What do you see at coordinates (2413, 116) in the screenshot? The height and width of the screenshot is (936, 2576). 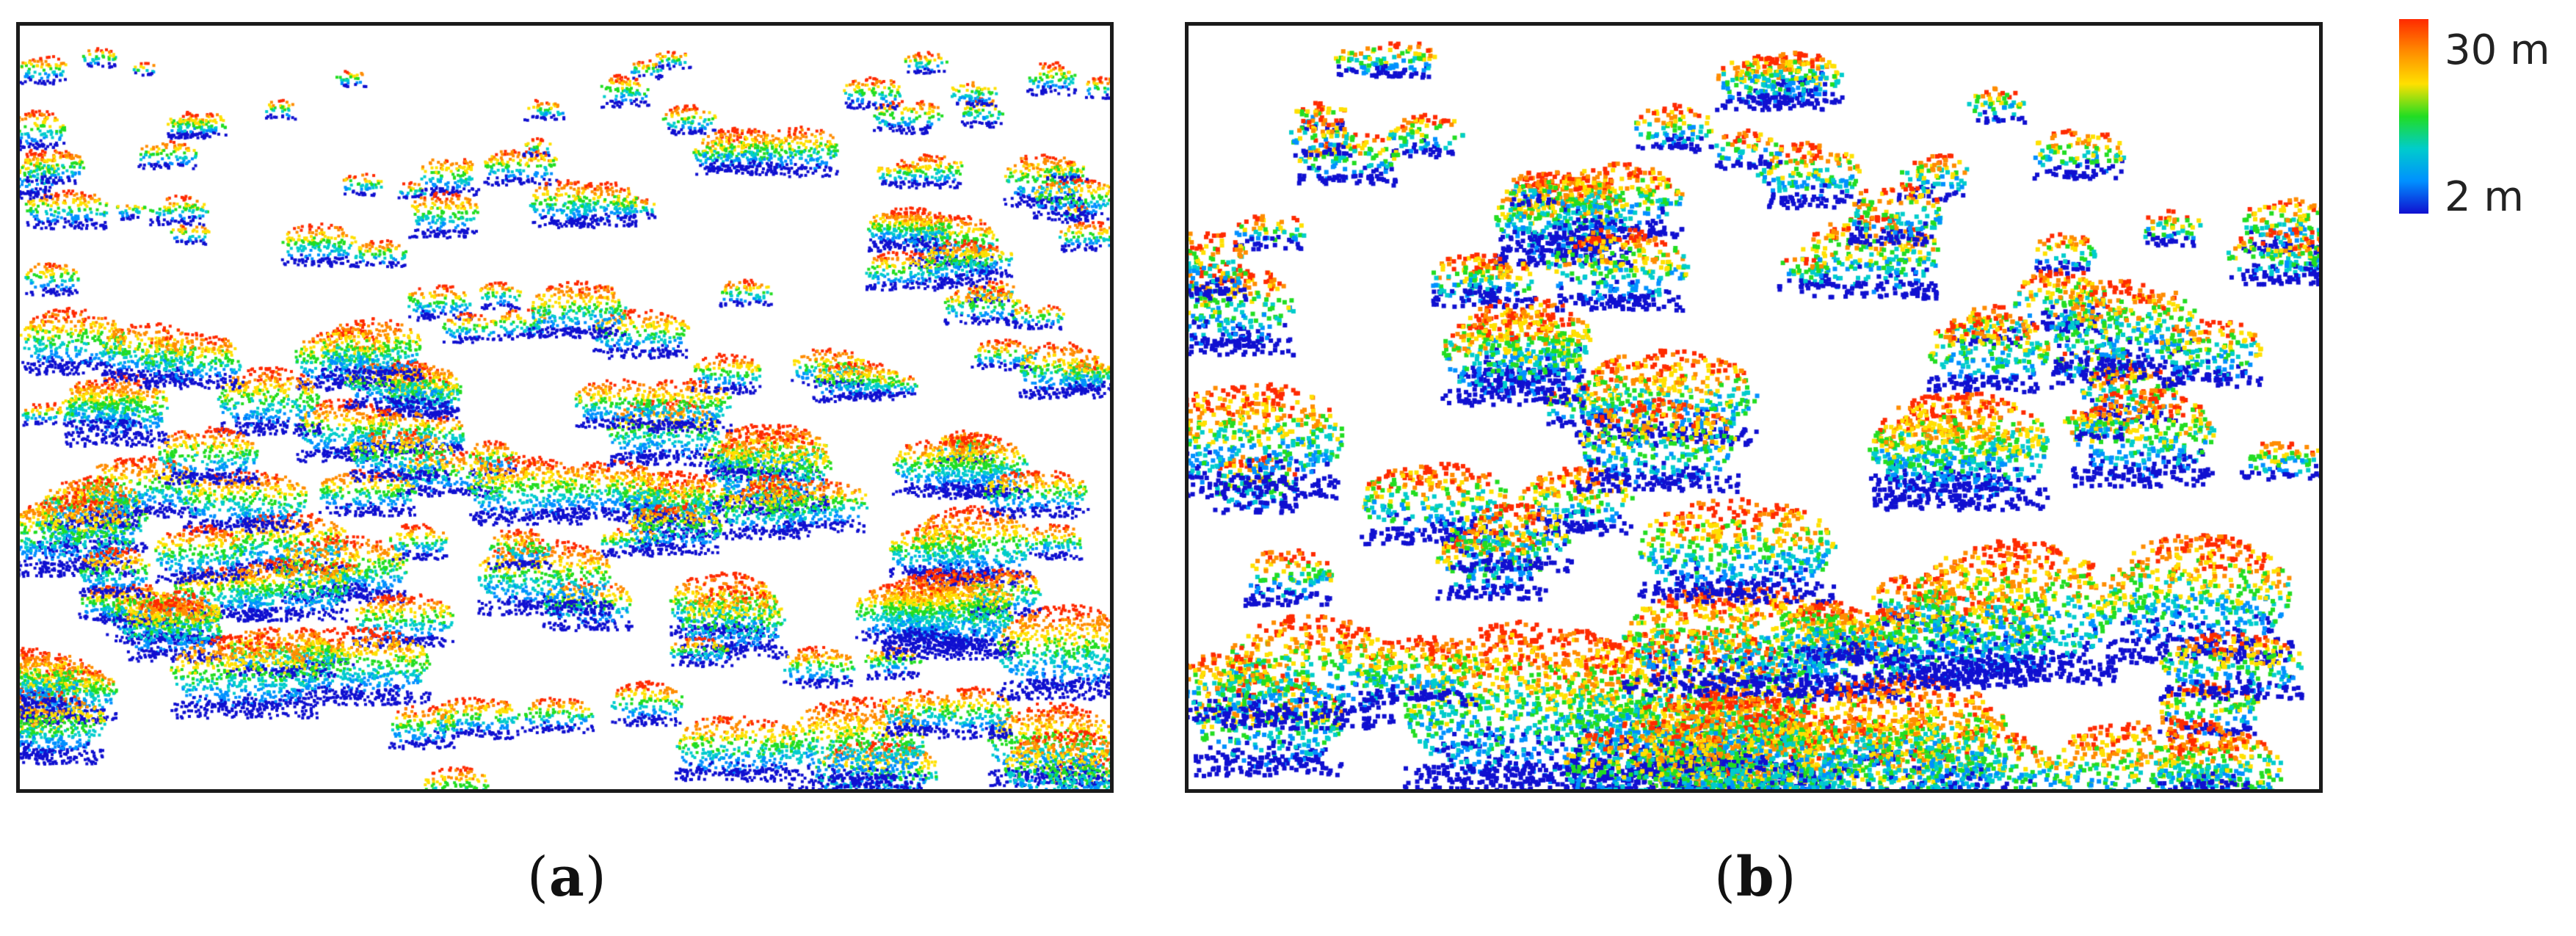 I see `height-colorbar` at bounding box center [2413, 116].